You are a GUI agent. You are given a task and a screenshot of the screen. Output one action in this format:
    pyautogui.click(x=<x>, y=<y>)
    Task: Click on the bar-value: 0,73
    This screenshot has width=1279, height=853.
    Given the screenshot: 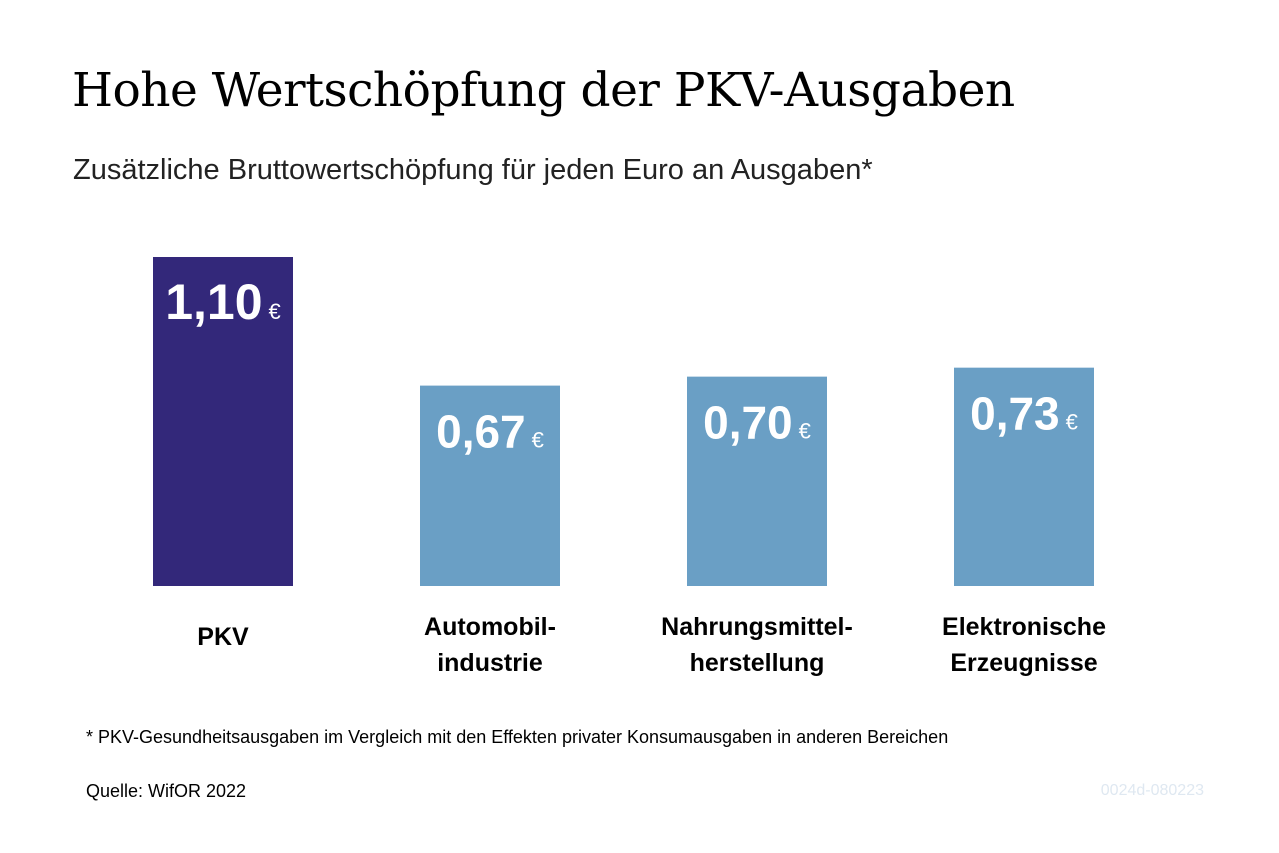 What is the action you would take?
    pyautogui.click(x=1015, y=414)
    